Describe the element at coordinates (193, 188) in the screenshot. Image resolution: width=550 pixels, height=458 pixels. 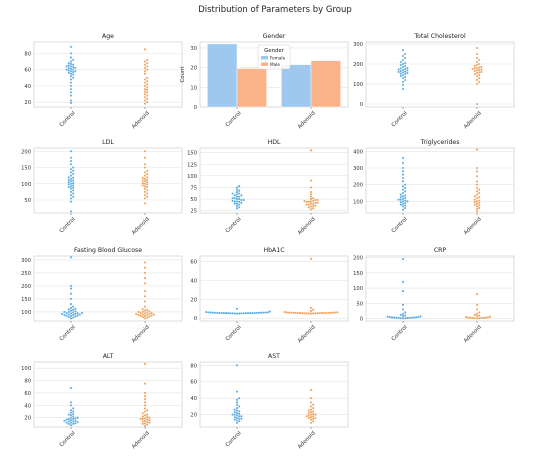
I see `y-tick-label: 75` at that location.